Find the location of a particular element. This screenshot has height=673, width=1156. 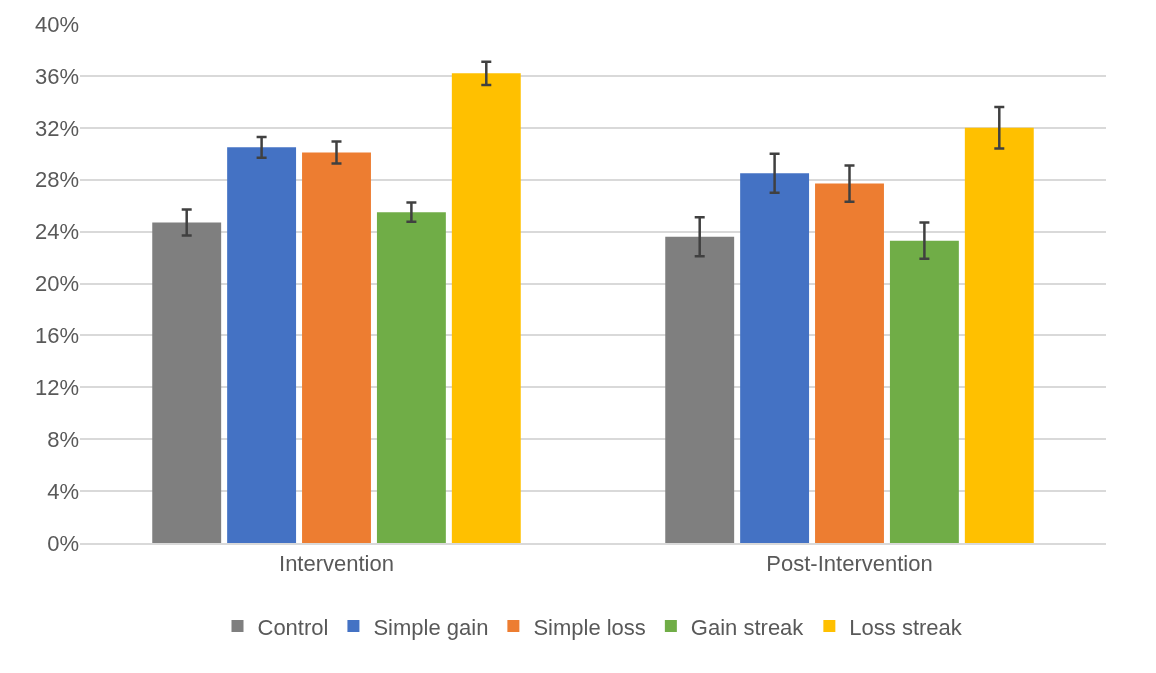

y-tick-label: 16% is located at coordinates (56, 336).